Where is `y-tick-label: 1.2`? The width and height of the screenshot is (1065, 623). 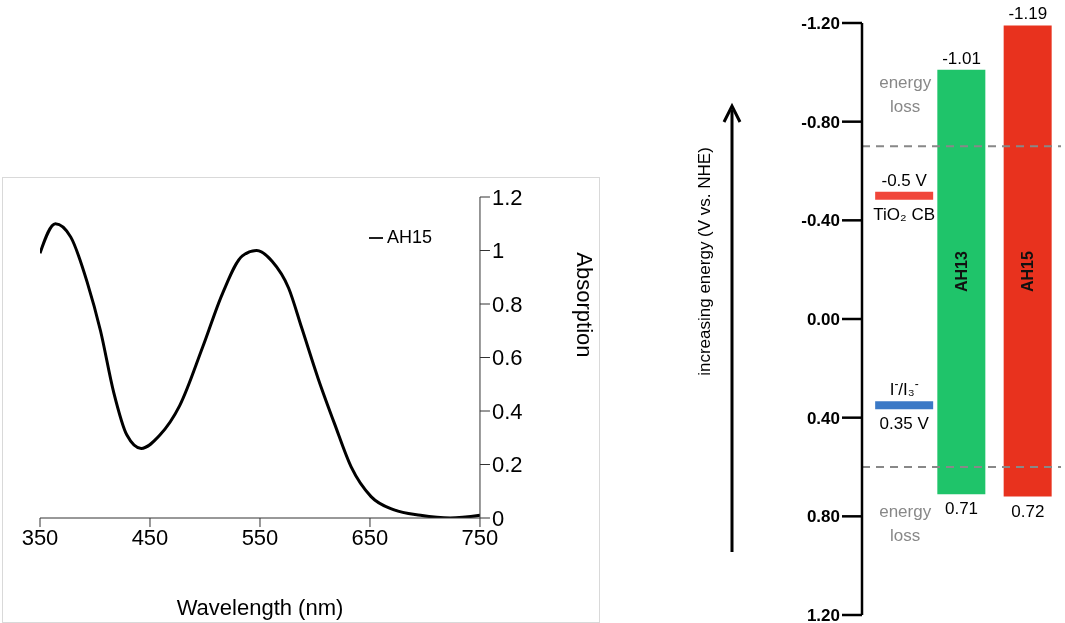 y-tick-label: 1.2 is located at coordinates (507, 197).